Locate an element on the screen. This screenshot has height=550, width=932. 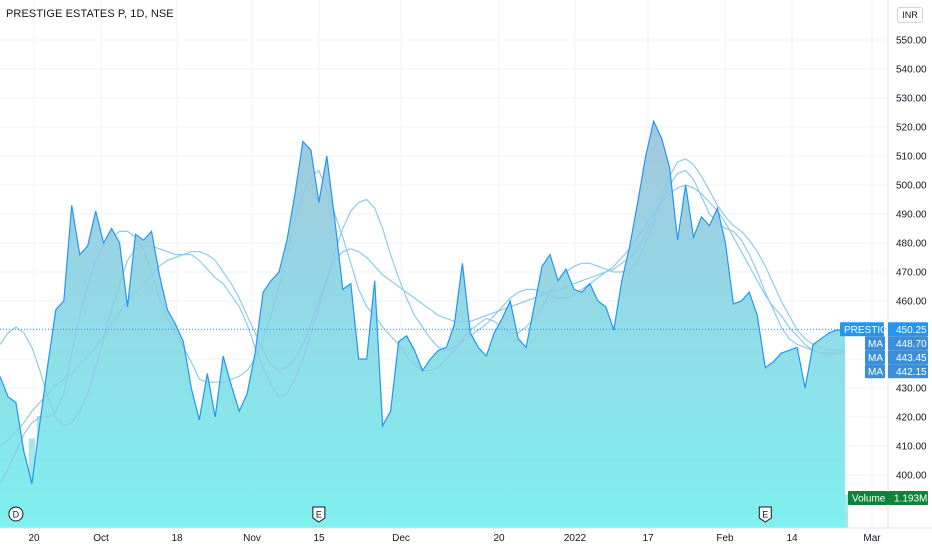
x-tick-5: Dec is located at coordinates (401, 538).